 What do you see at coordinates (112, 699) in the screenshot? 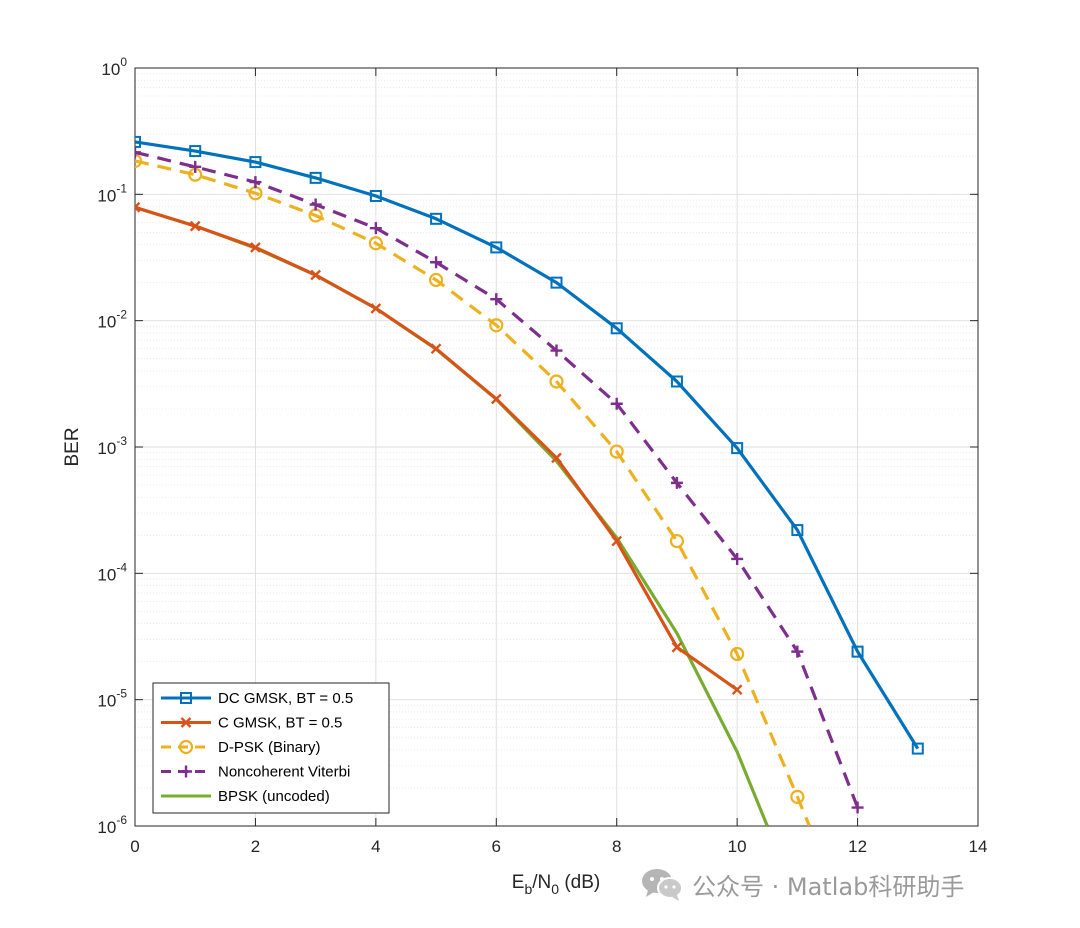
I see `y-tick-label: 10⁻⁵` at bounding box center [112, 699].